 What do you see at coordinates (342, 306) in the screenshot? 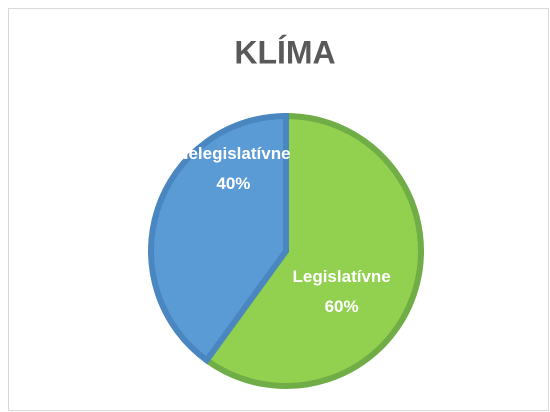
I see `slice-value-label: 60%` at bounding box center [342, 306].